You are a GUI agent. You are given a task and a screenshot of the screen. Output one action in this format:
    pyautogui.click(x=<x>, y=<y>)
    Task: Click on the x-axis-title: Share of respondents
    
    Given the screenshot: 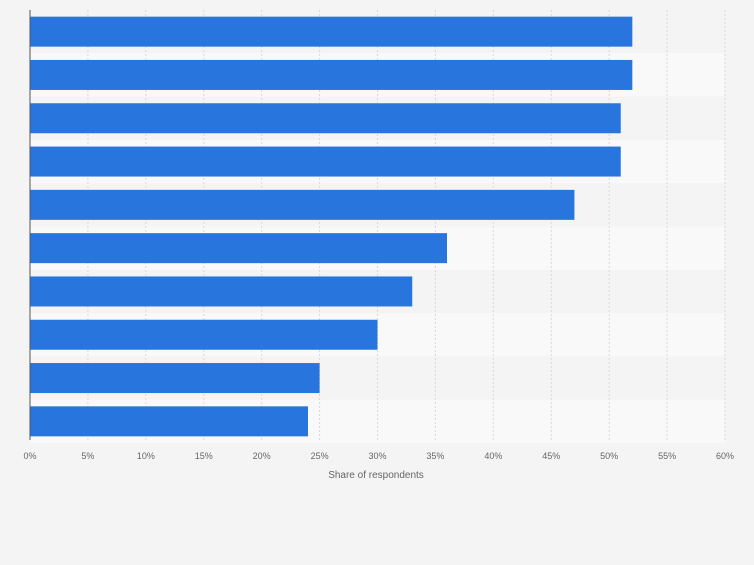 What is the action you would take?
    pyautogui.click(x=376, y=475)
    